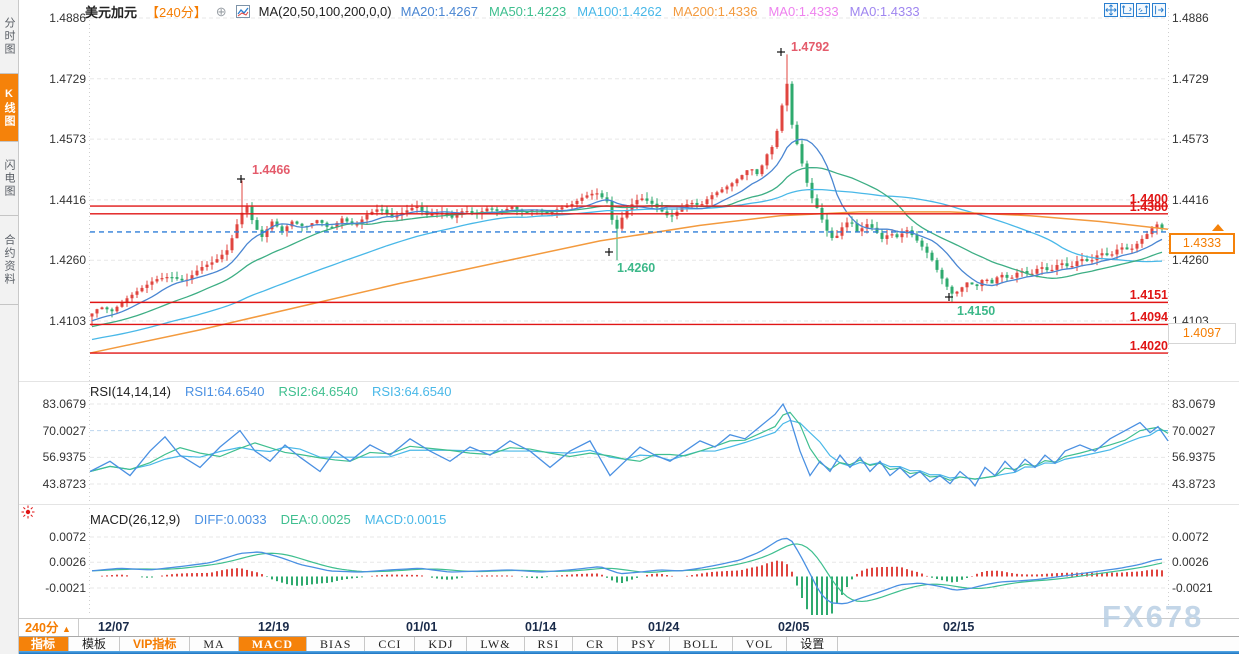 The image size is (1239, 654). I want to click on rsi-axis-label-right: 56.9375, so click(1194, 457).